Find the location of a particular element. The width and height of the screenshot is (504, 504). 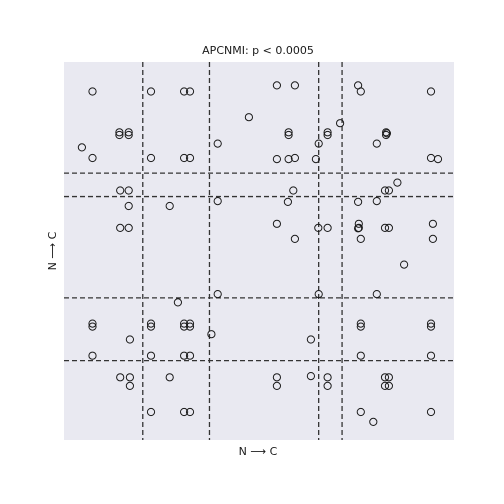

y-axis-label: N ⟶ C is located at coordinates (52, 250).